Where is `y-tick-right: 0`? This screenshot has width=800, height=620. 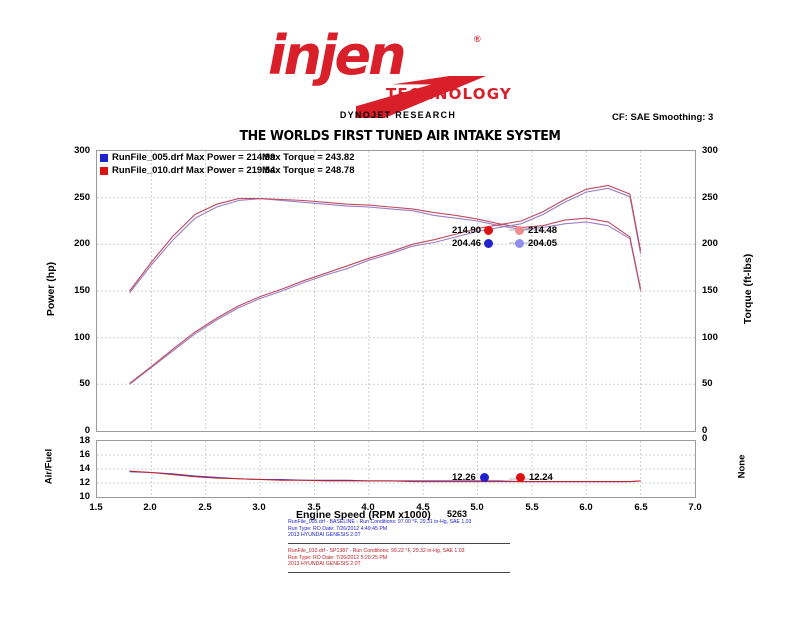
y-tick-right: 0 is located at coordinates (705, 430).